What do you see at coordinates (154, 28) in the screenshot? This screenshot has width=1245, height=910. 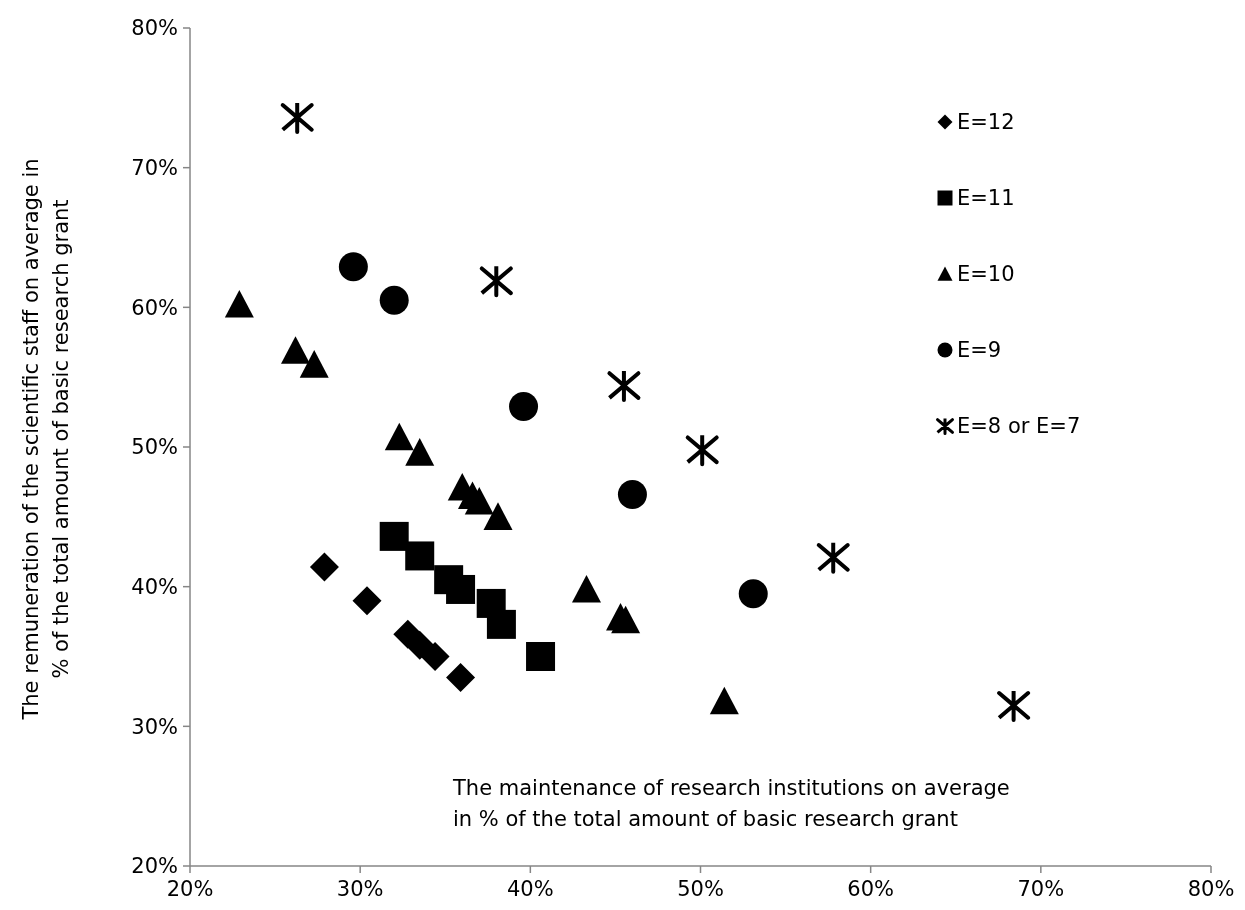 I see `y-tick-label: 80%` at bounding box center [154, 28].